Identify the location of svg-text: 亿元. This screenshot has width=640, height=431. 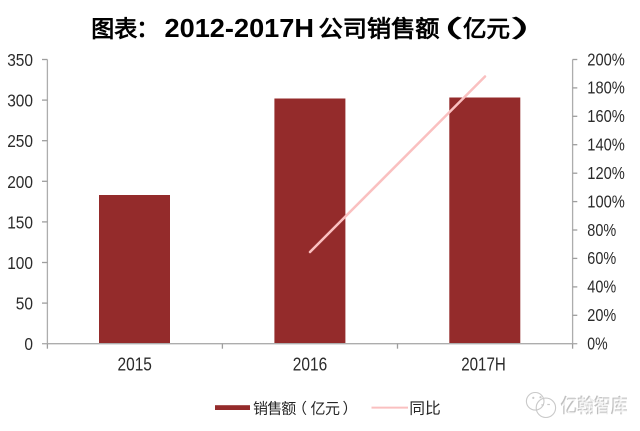
(486, 28).